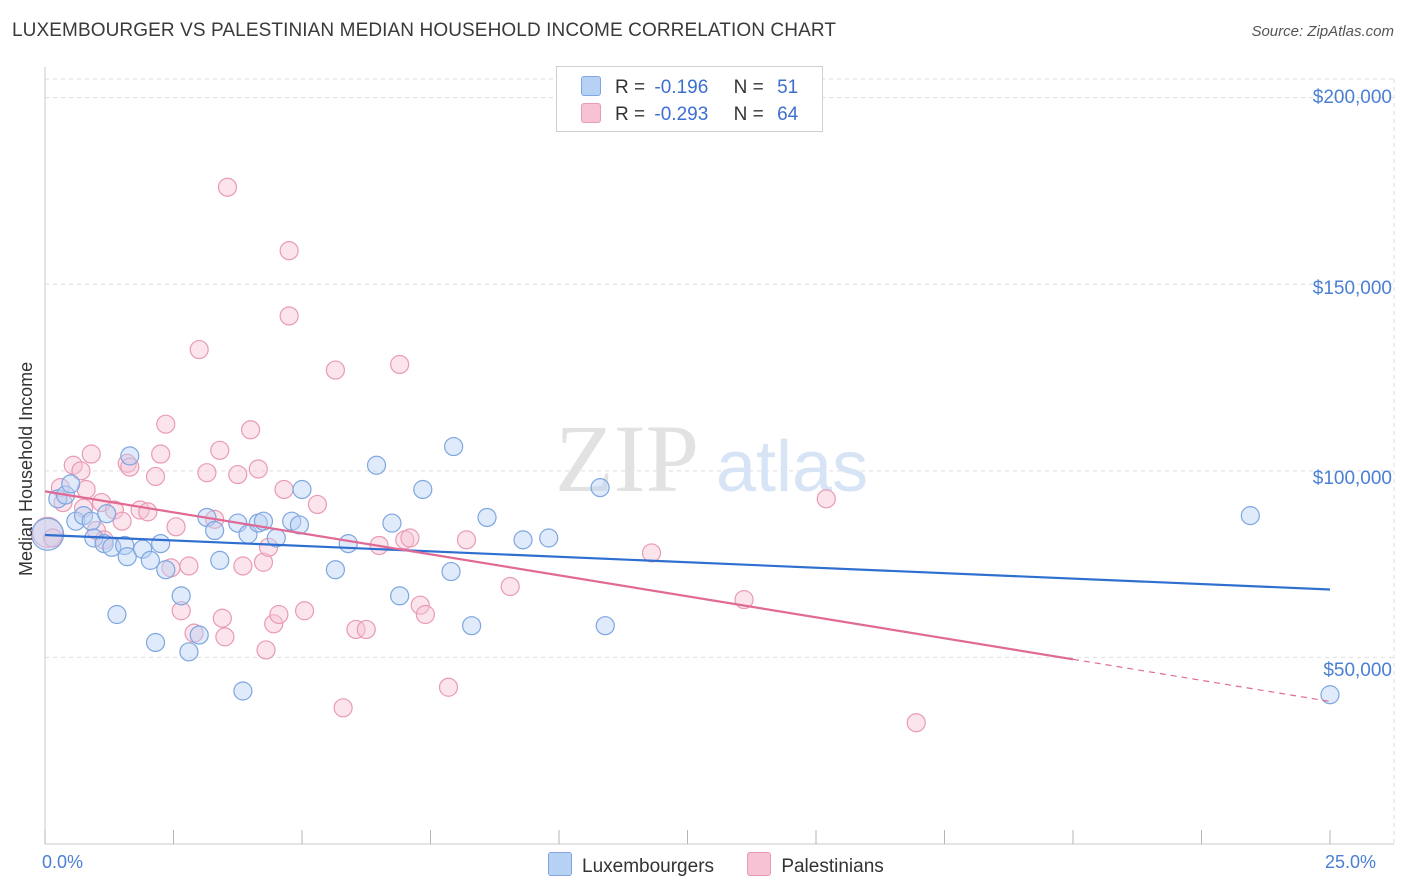 The width and height of the screenshot is (1406, 892). Describe the element at coordinates (627, 458) in the screenshot. I see `watermark-zip: ZIP` at that location.